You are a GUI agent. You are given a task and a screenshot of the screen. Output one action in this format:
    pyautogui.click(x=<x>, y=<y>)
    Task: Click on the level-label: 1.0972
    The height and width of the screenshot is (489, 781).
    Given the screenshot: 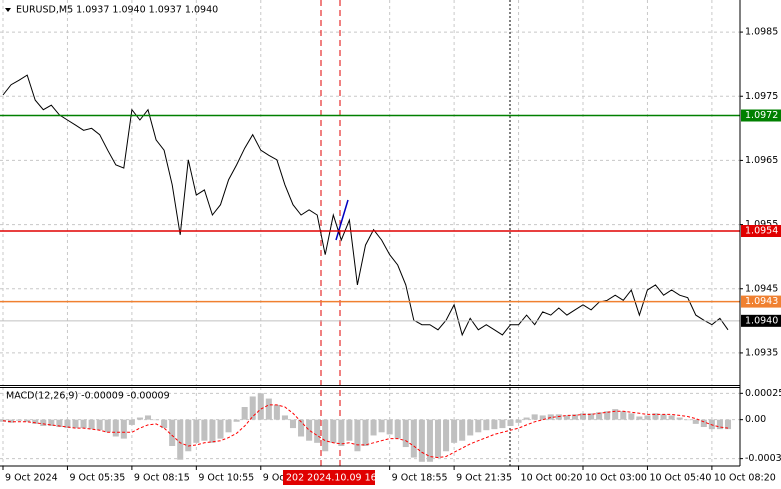 What is the action you would take?
    pyautogui.click(x=761, y=115)
    